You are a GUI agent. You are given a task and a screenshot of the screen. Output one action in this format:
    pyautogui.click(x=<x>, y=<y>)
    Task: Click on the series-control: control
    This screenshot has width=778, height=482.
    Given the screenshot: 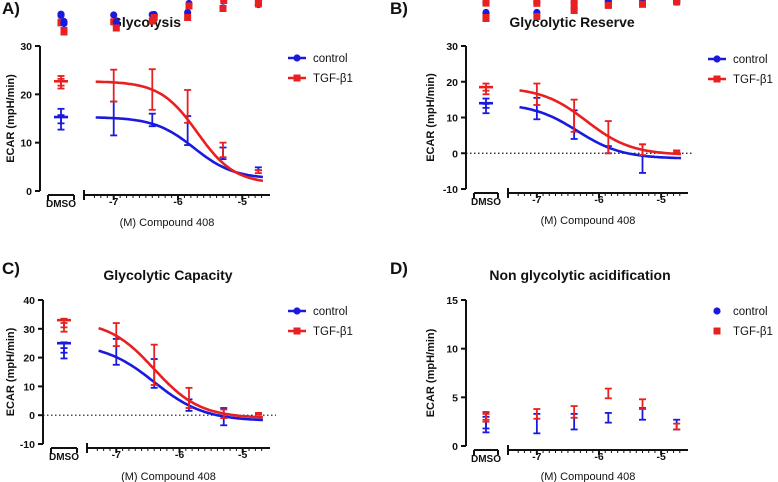 What is the action you would take?
    pyautogui.click(x=201, y=90)
    